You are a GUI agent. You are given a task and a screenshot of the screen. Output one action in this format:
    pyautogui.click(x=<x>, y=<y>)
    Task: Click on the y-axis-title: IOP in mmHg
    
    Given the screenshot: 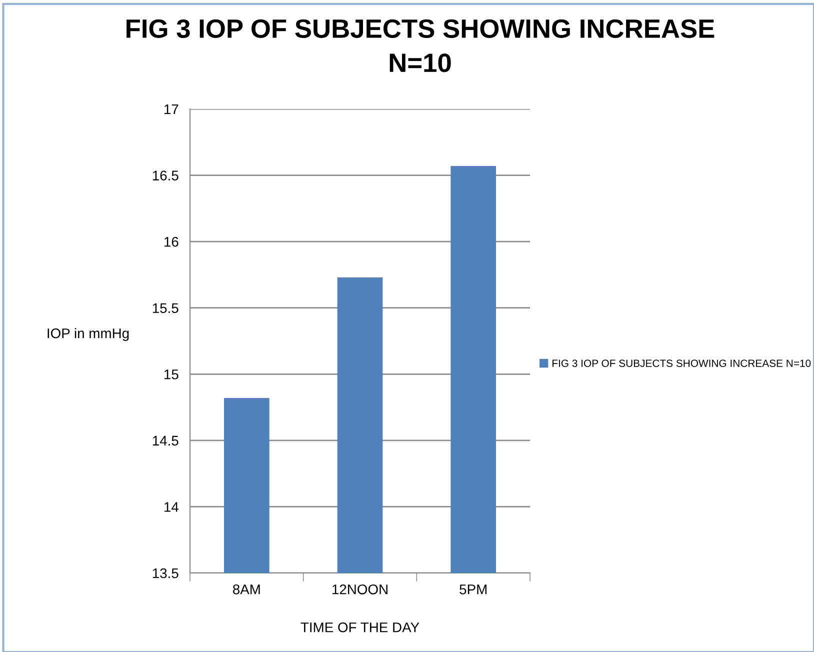 What is the action you would take?
    pyautogui.click(x=88, y=334)
    